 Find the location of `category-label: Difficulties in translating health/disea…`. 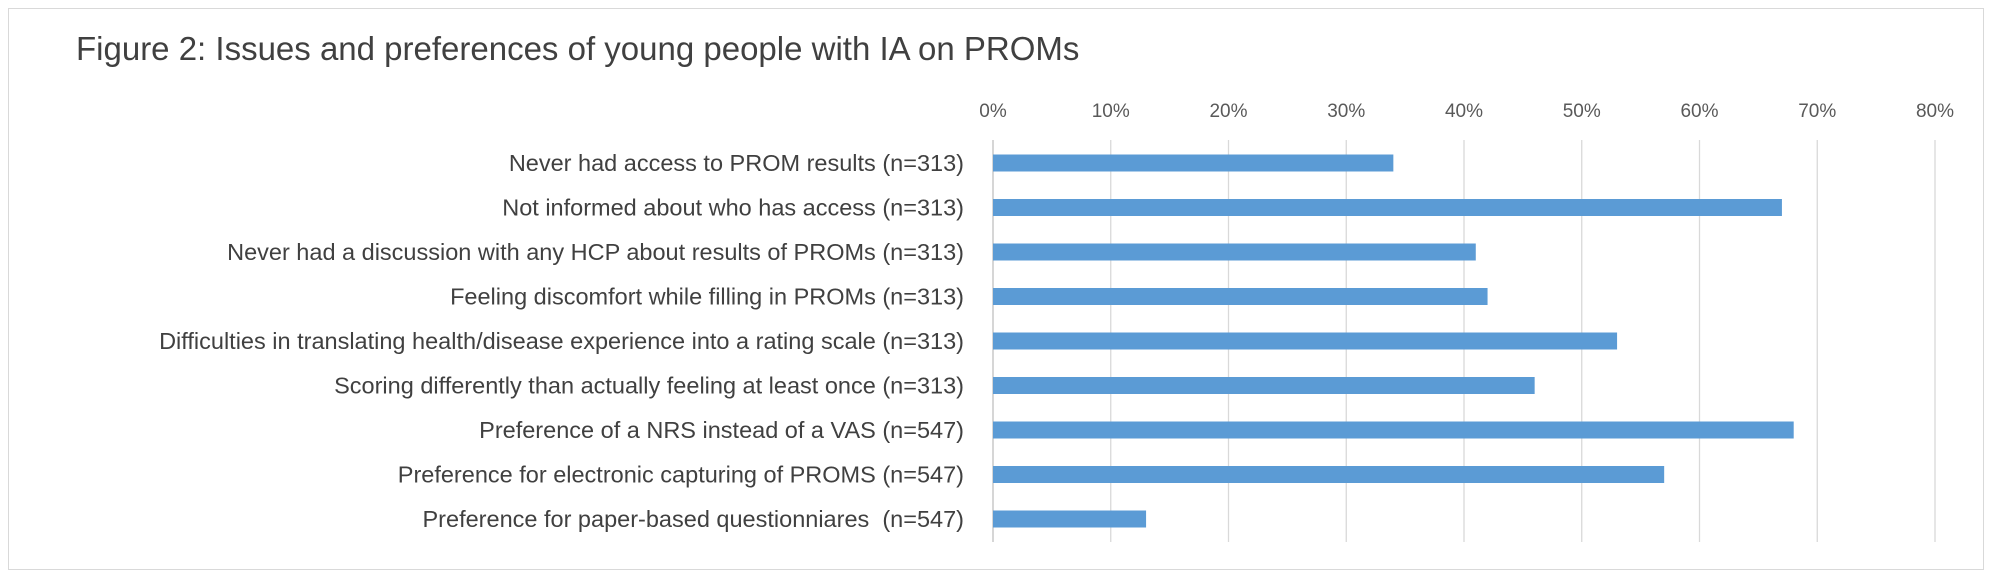

category-label: Difficulties in translating health/disea… is located at coordinates (561, 341).